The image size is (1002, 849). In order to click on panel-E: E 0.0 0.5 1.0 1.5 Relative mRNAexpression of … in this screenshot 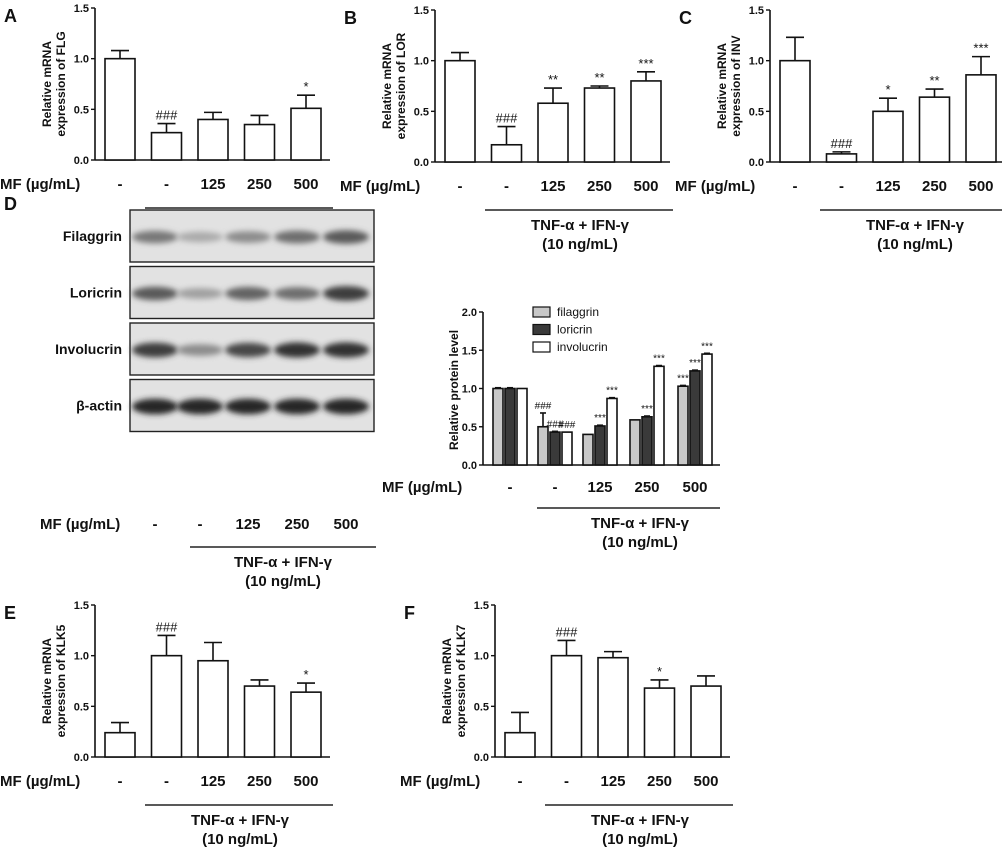, I will do `click(166, 724)`.